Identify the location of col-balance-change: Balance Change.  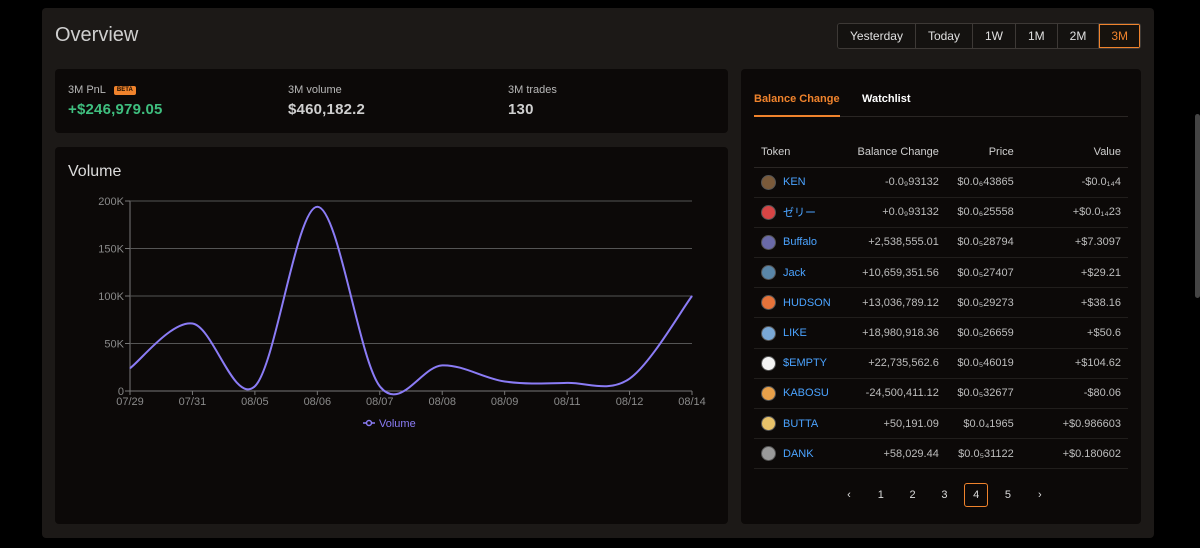
(884, 152).